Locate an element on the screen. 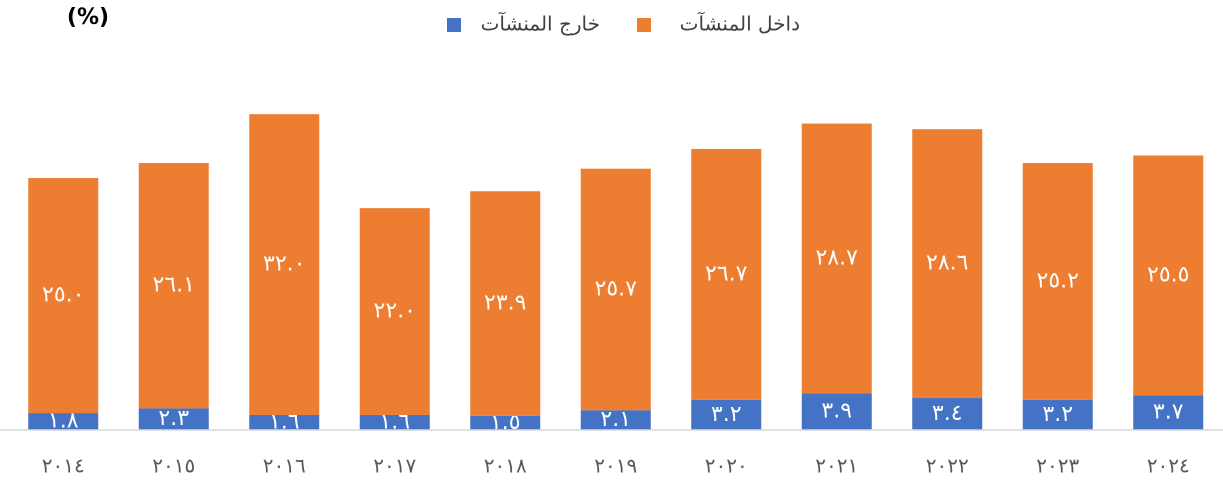  data-label: ٣.٧ is located at coordinates (1168, 412).